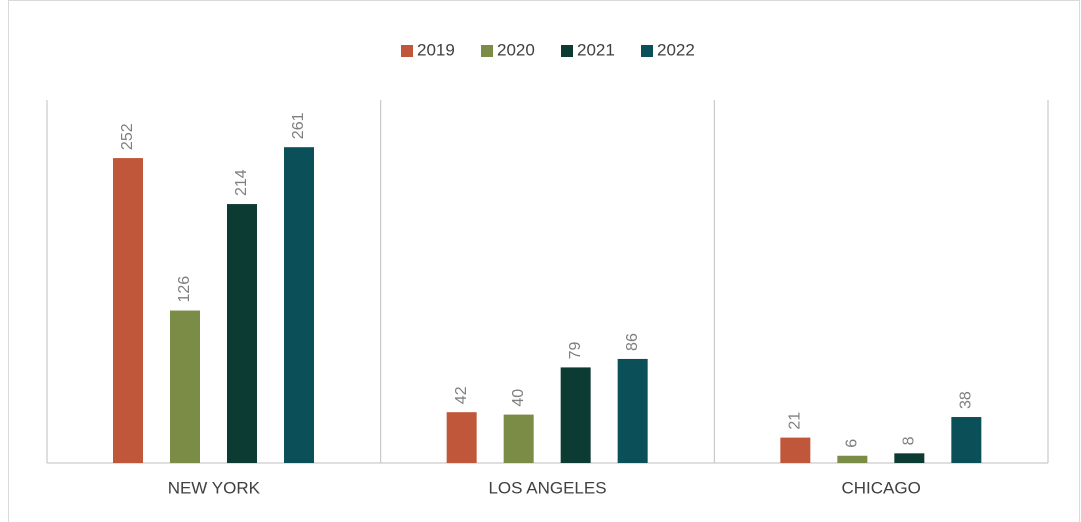 The height and width of the screenshot is (522, 1081). Describe the element at coordinates (461, 395) in the screenshot. I see `data-label: 42` at that location.